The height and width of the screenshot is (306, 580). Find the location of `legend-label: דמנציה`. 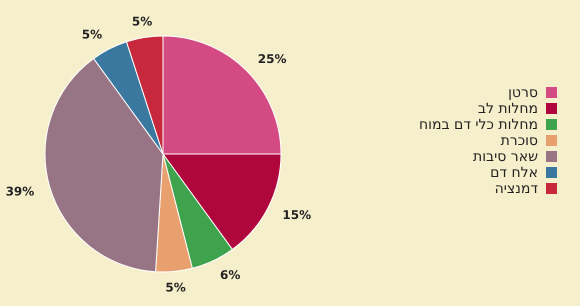

legend-label: דמנציה is located at coordinates (516, 189).